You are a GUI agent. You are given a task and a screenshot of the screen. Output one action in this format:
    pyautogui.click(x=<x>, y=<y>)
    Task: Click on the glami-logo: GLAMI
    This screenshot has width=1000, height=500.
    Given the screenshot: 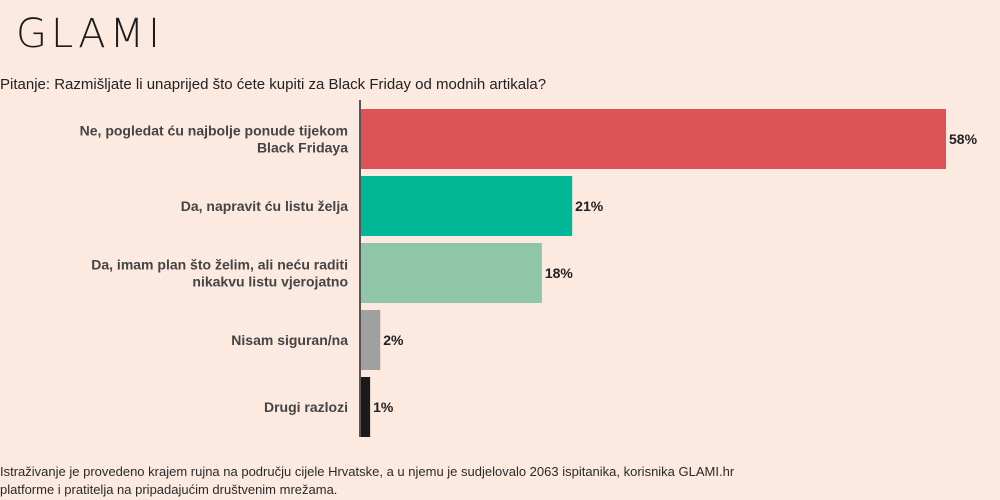 What is the action you would take?
    pyautogui.click(x=90, y=34)
    